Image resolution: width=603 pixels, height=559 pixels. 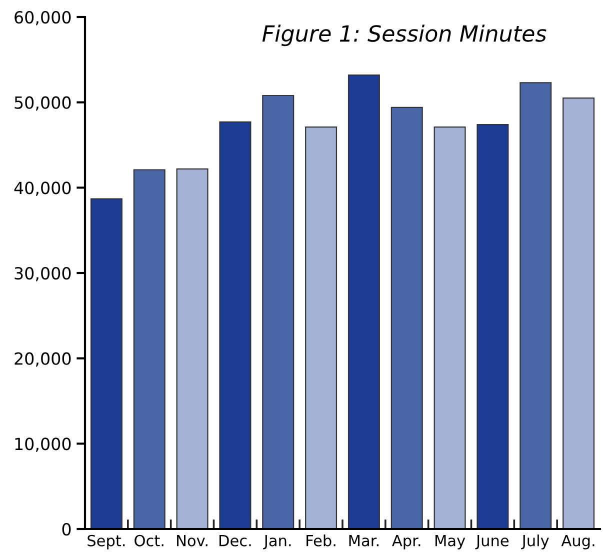 I want to click on x-tick-label: Aug., so click(x=577, y=542).